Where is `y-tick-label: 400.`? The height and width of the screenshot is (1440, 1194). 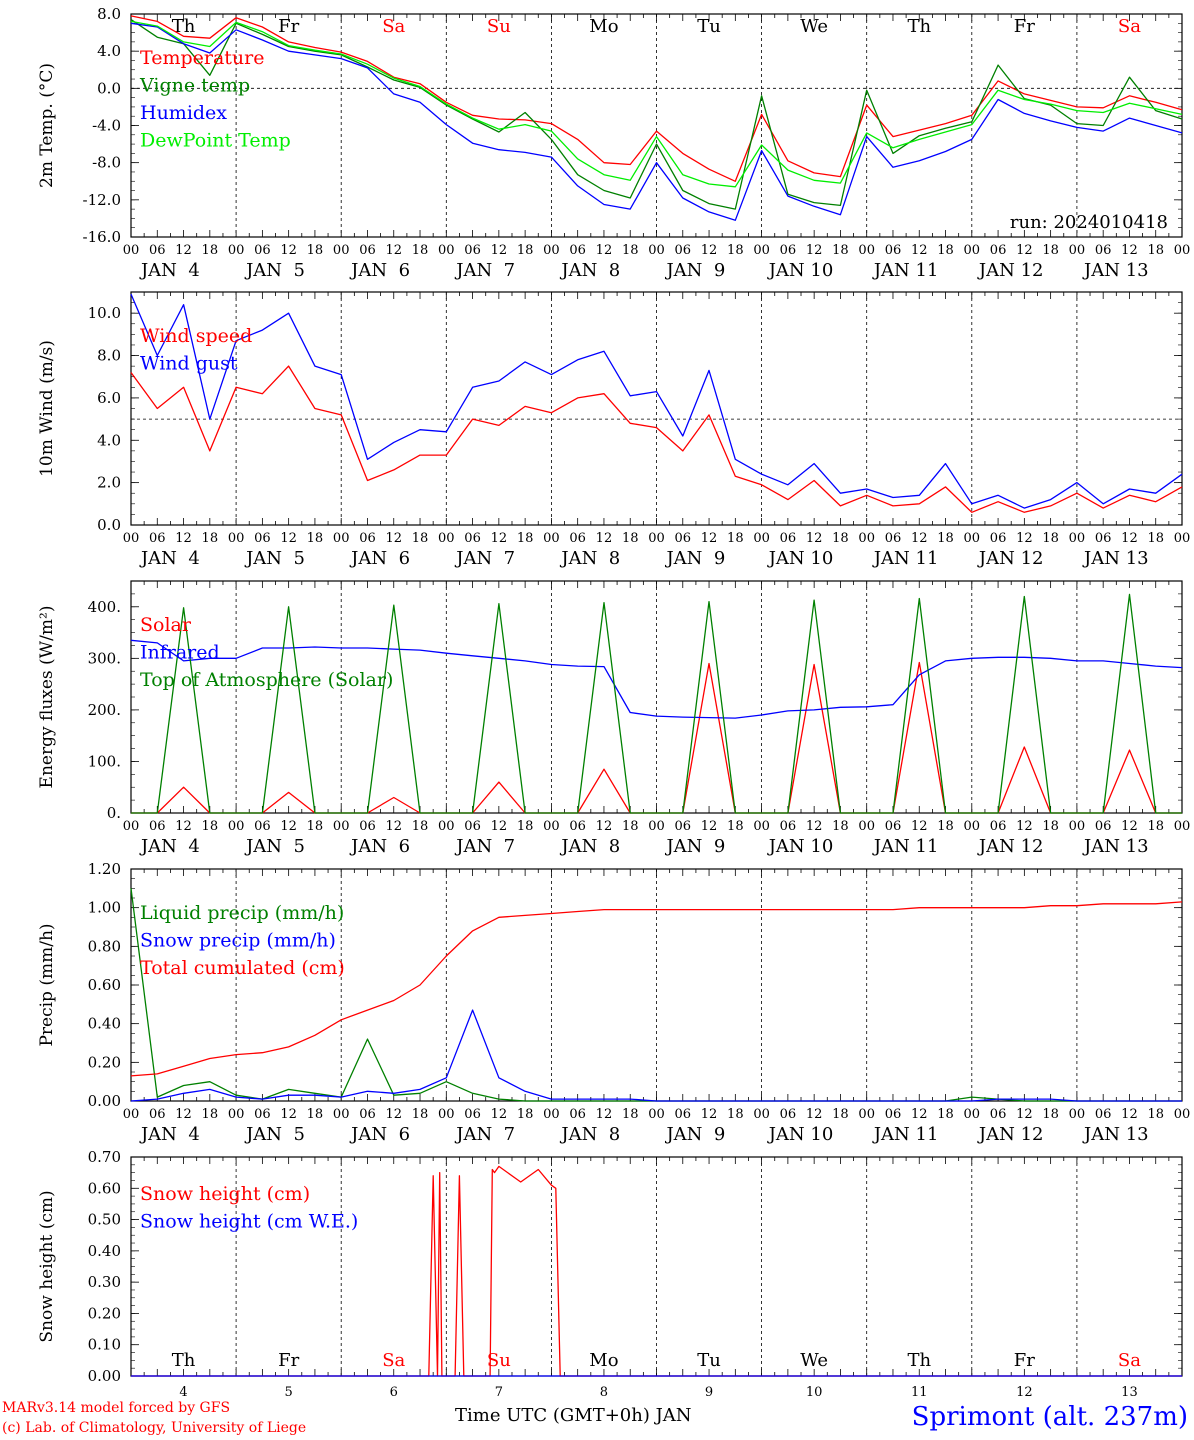
y-tick-label: 400. is located at coordinates (104, 607).